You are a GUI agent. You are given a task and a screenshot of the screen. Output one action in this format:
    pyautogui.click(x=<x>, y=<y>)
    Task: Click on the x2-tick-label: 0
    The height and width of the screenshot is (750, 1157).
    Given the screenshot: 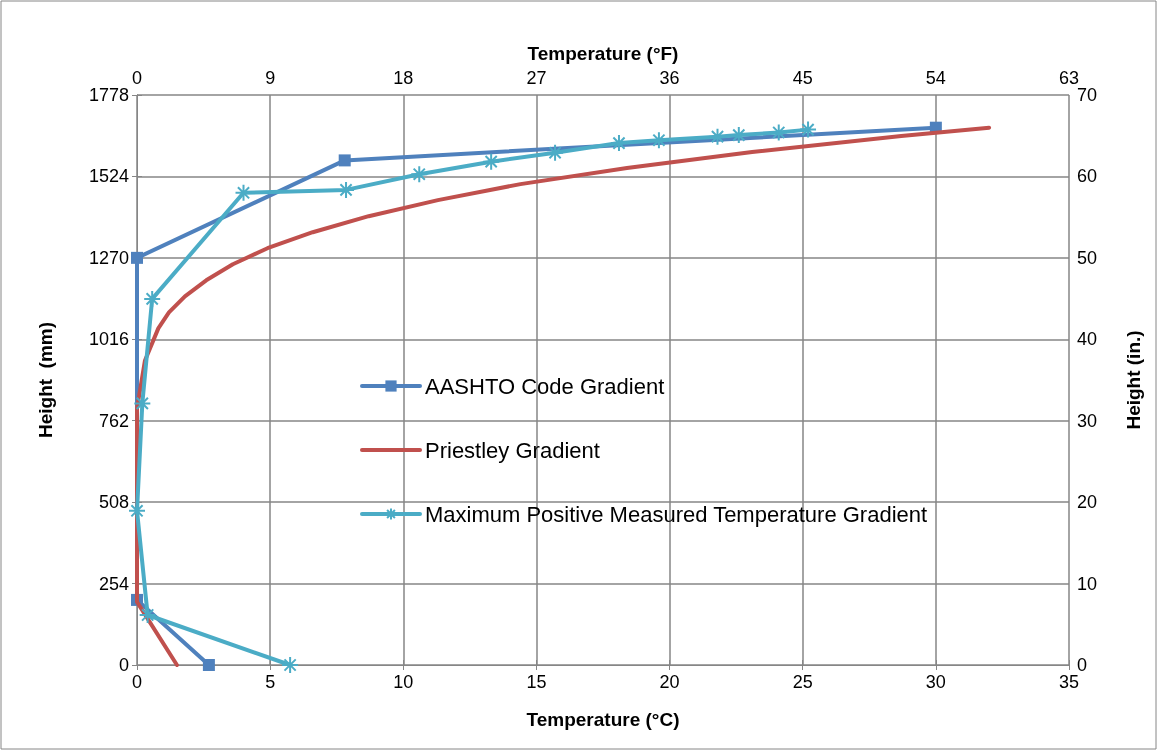 What is the action you would take?
    pyautogui.click(x=137, y=78)
    